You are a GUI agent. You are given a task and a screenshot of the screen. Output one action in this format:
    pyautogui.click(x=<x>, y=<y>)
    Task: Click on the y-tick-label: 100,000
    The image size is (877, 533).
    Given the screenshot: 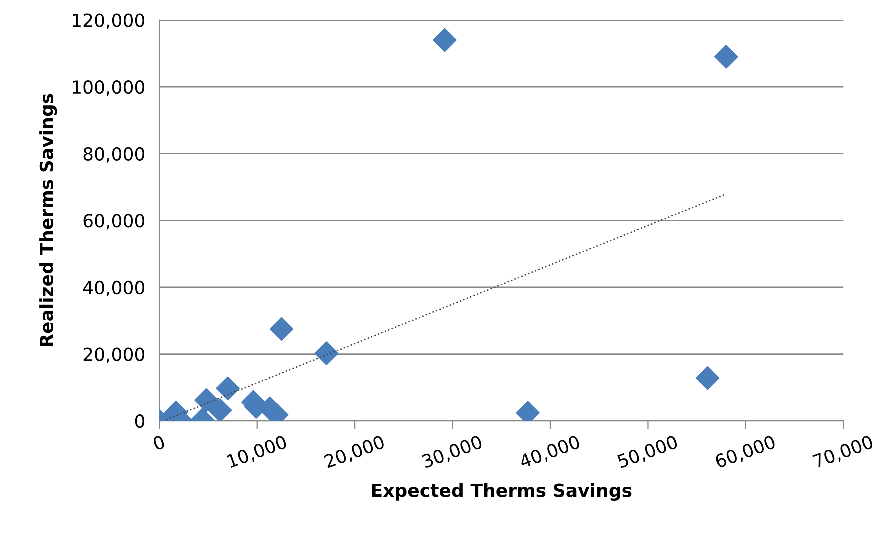 What is the action you would take?
    pyautogui.click(x=109, y=88)
    